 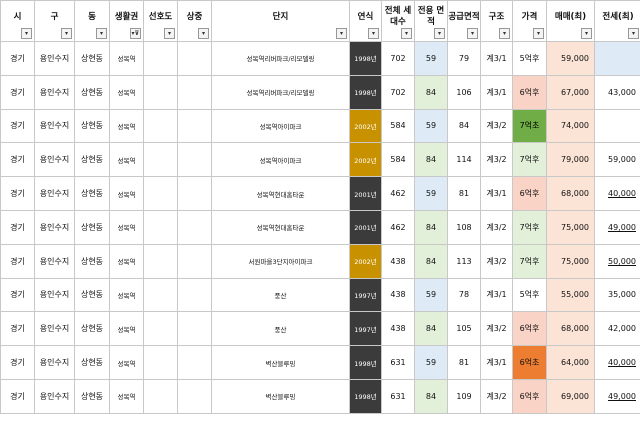 I want to click on cell-supply: 84, so click(x=464, y=126).